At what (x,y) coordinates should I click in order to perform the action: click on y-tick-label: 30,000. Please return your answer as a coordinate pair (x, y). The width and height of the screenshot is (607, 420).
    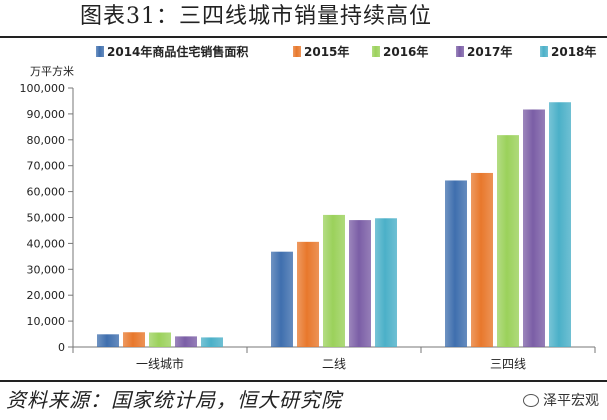
    Looking at the image, I should click on (46, 269).